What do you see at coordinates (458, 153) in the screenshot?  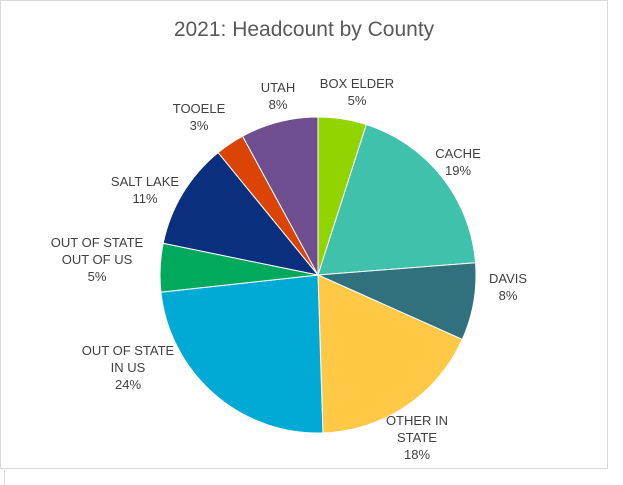 I see `slice-category-label: CACHE` at bounding box center [458, 153].